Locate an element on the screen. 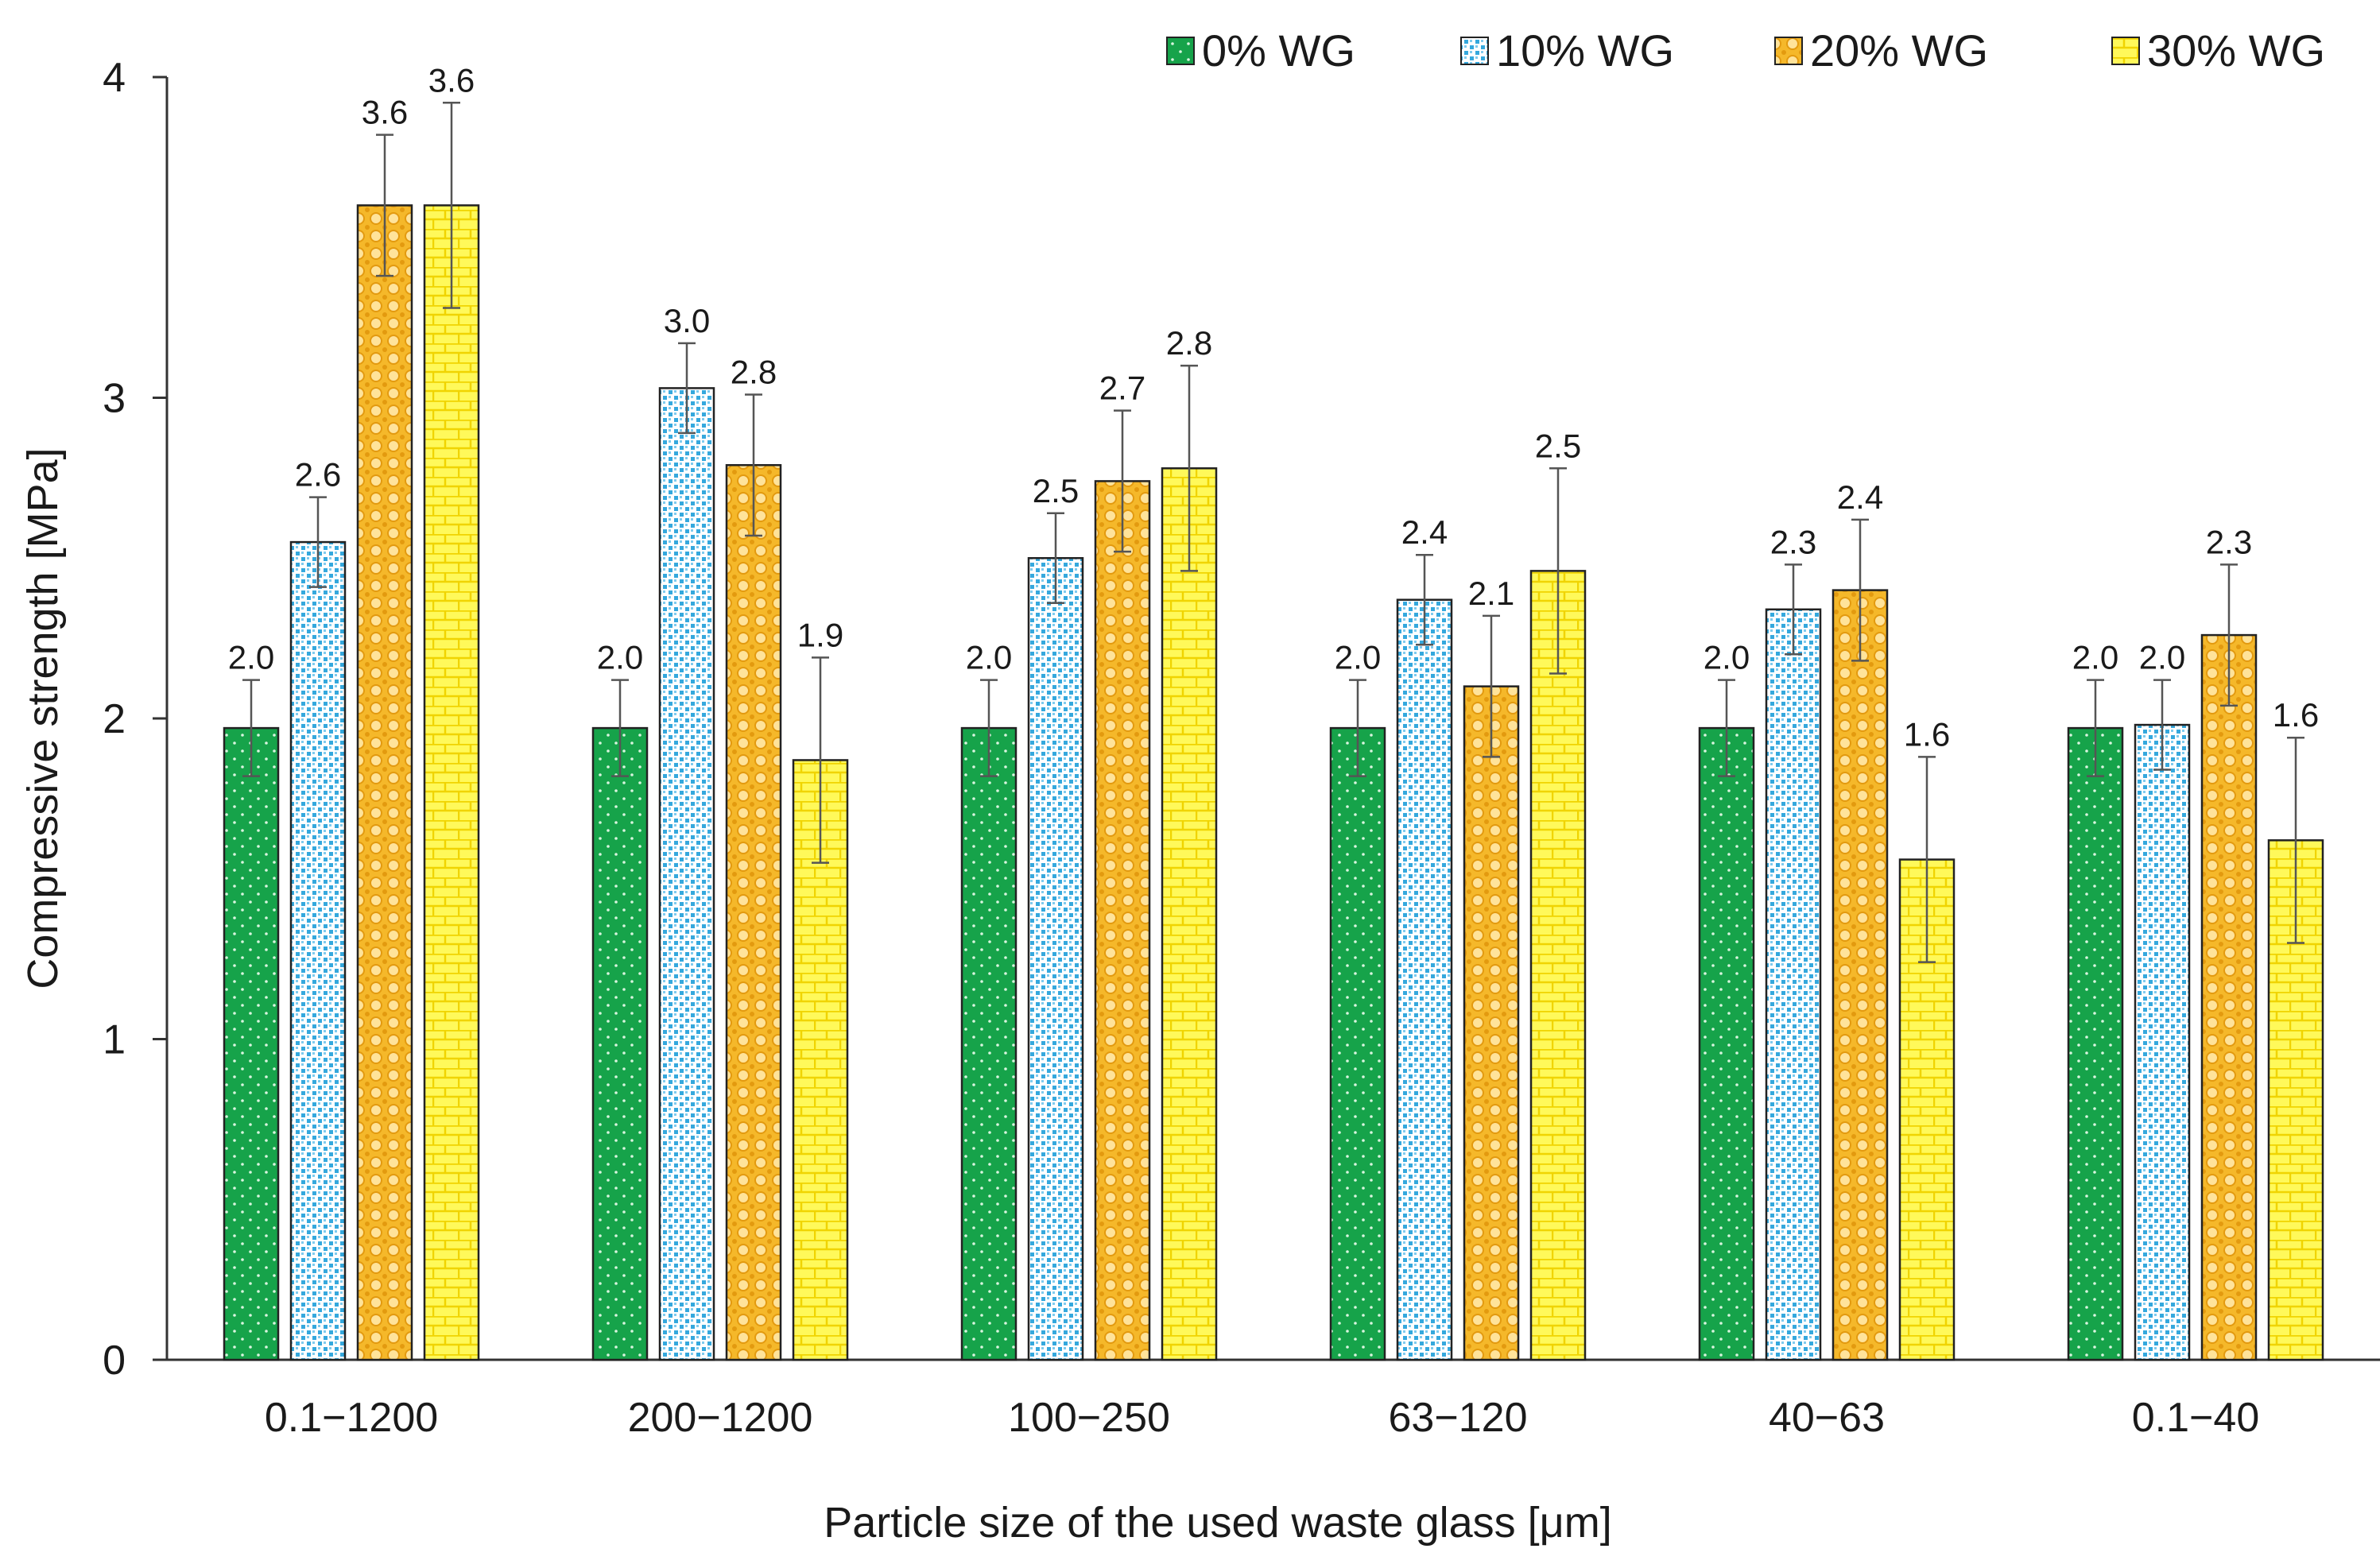 The image size is (2380, 1568). y-tick-label: 2 is located at coordinates (114, 719).